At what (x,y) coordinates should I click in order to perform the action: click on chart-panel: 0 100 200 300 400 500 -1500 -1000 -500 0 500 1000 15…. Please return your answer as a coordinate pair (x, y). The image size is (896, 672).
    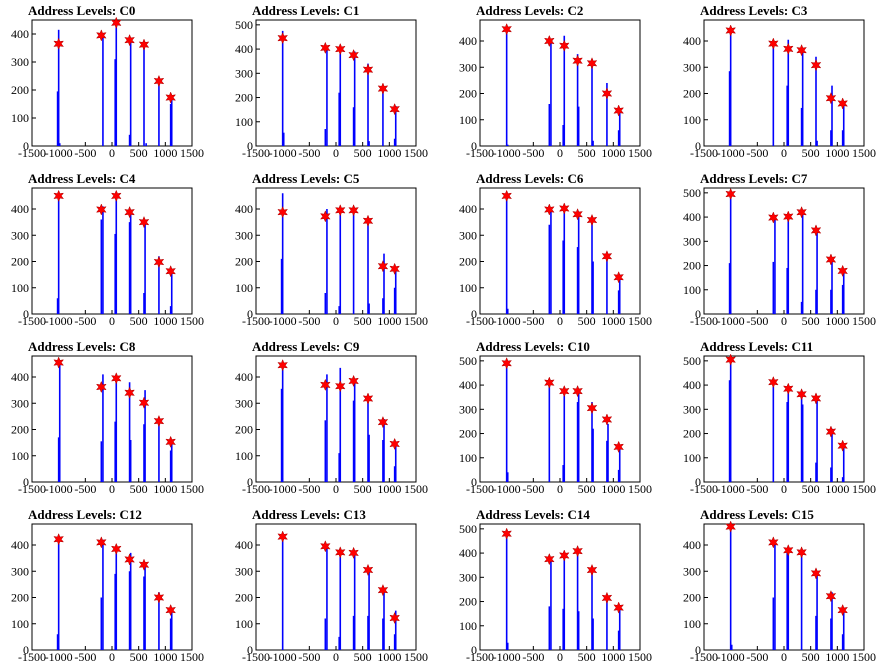
    Looking at the image, I should click on (560, 588).